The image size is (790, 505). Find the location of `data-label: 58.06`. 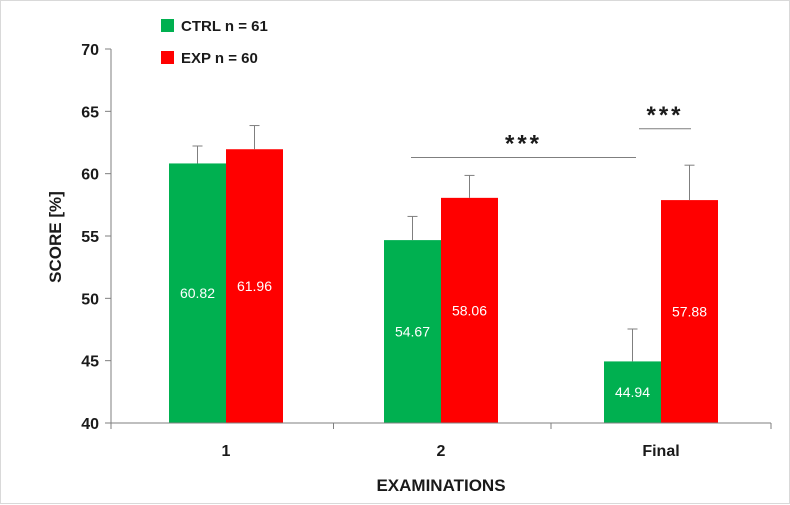

data-label: 58.06 is located at coordinates (469, 310).